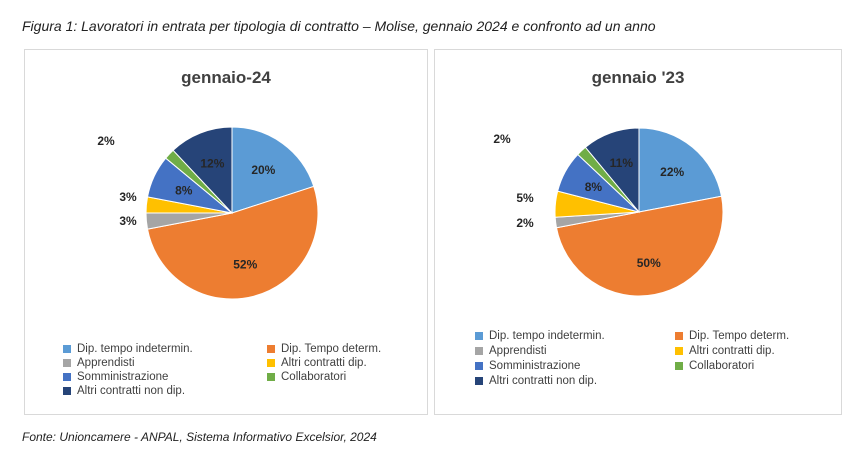 The height and width of the screenshot is (467, 861). Describe the element at coordinates (649, 263) in the screenshot. I see `slice-data-label: 50%` at that location.